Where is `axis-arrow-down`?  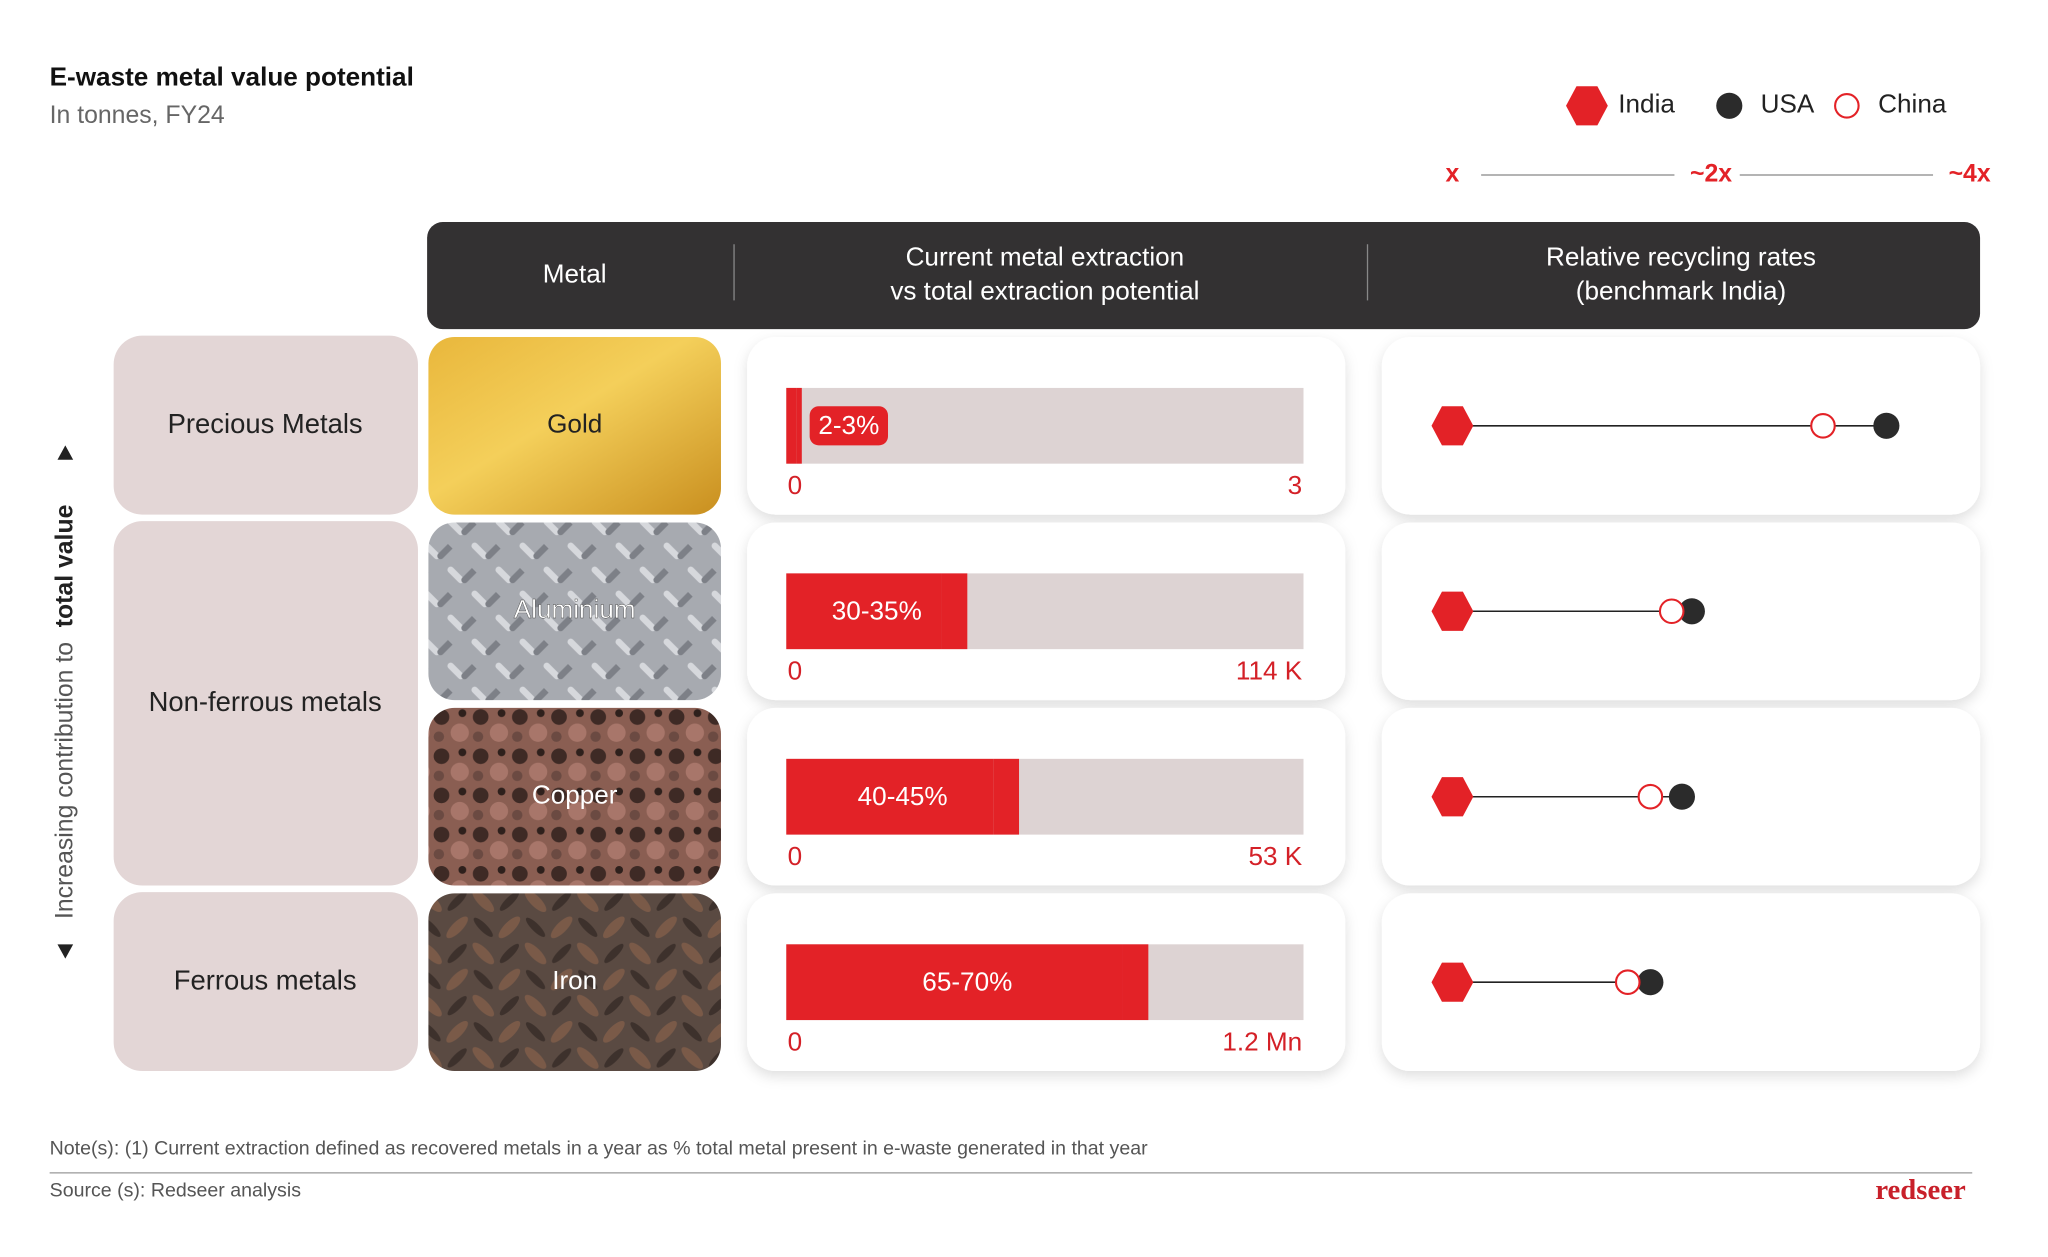 axis-arrow-down is located at coordinates (65, 951).